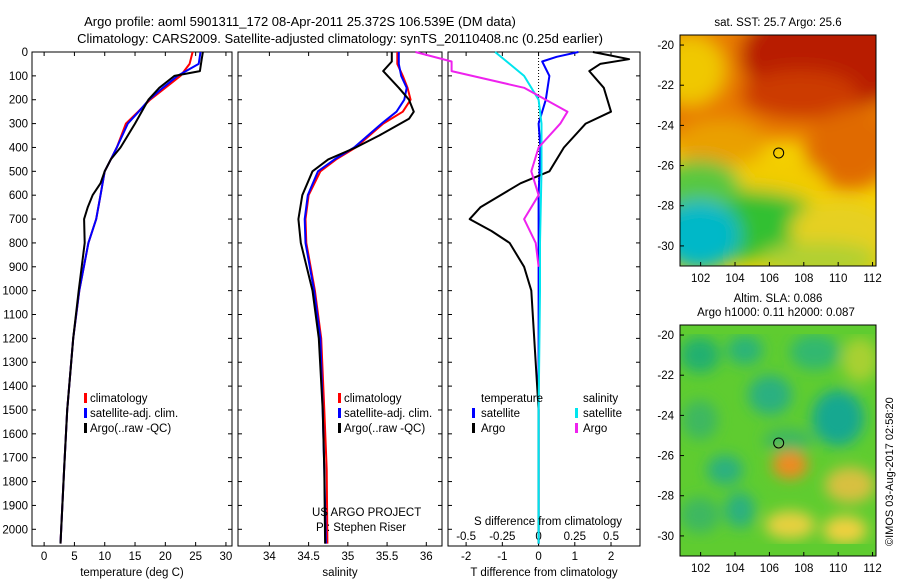  What do you see at coordinates (466, 537) in the screenshot?
I see `s-tick-label: -0.5` at bounding box center [466, 537].